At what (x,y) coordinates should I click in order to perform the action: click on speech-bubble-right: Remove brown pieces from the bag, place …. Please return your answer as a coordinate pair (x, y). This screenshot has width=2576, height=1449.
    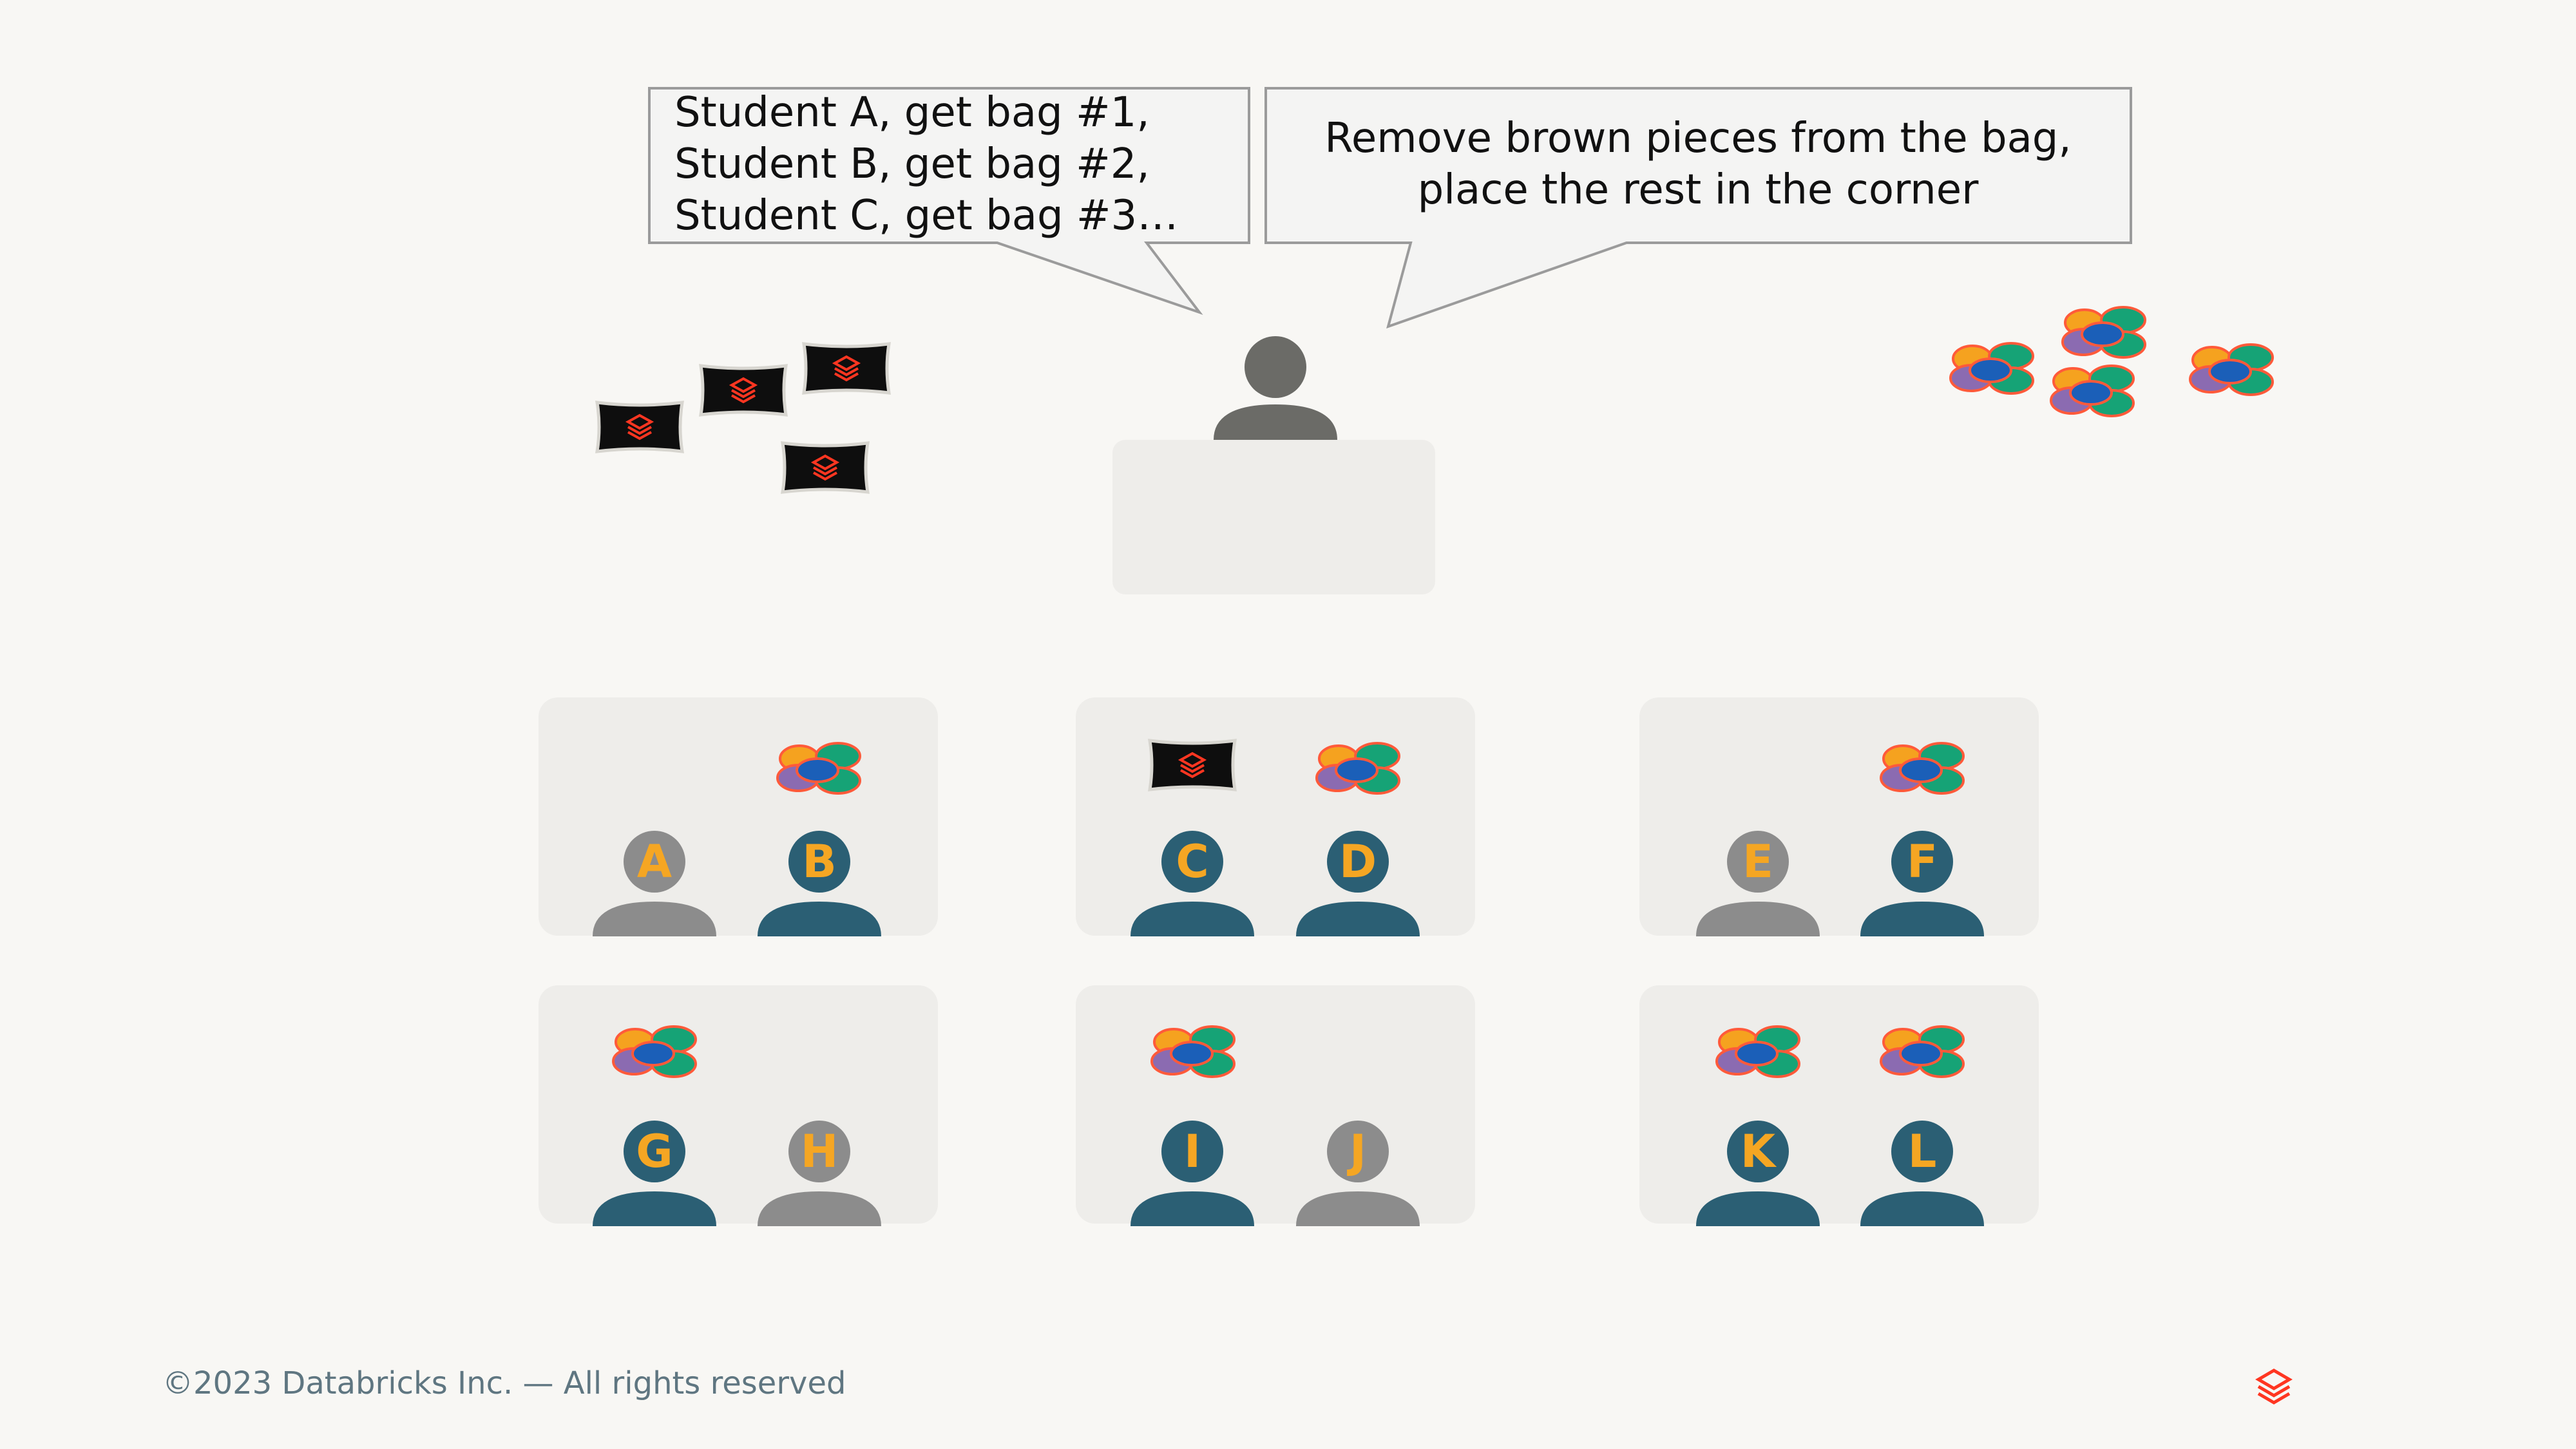
    Looking at the image, I should click on (1698, 208).